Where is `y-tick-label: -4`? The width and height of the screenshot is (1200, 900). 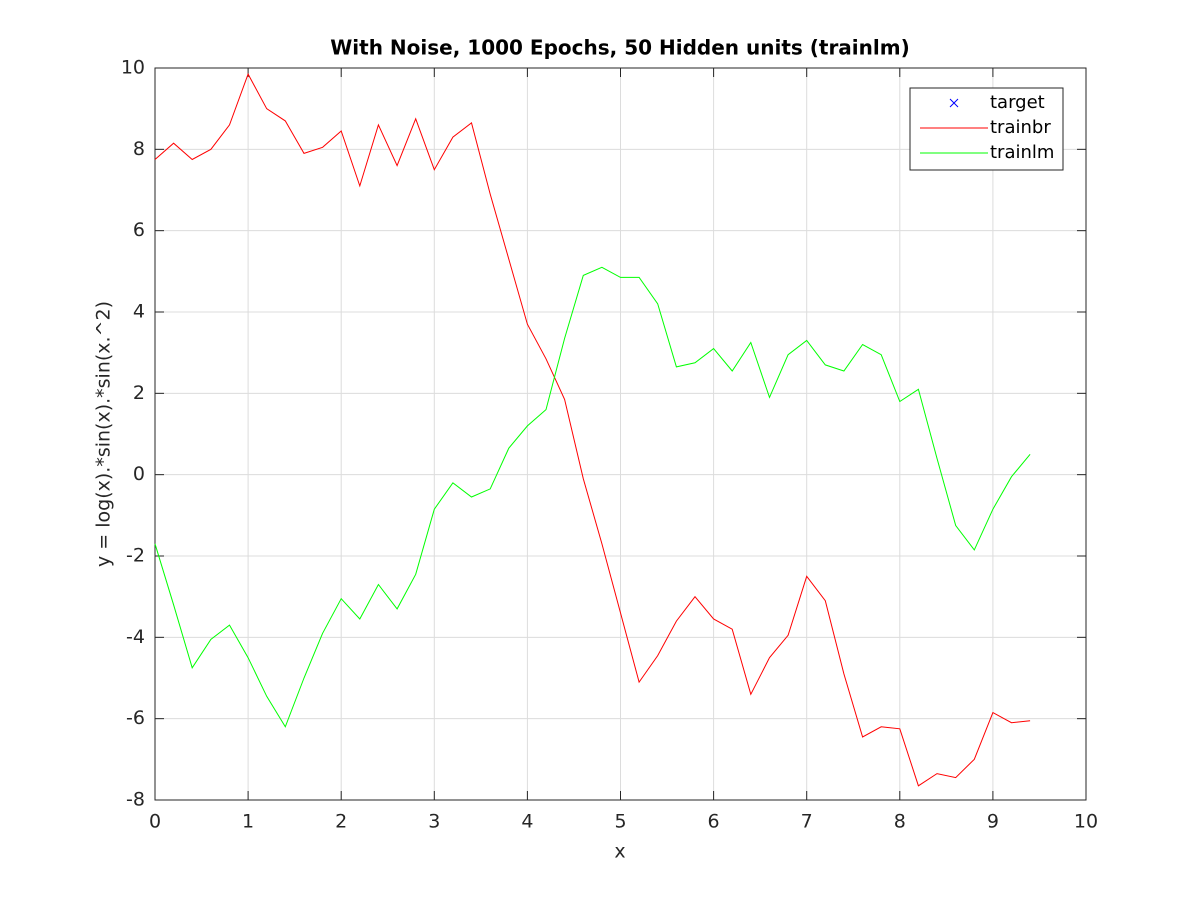
y-tick-label: -4 is located at coordinates (135, 637).